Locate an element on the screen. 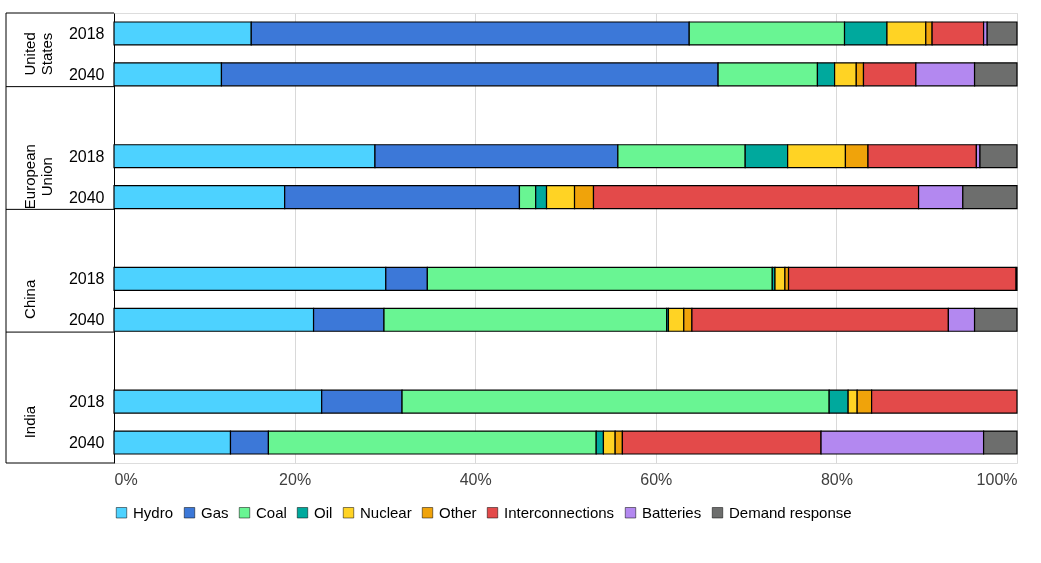 This screenshot has width=1041, height=563. legend-label: Batteries is located at coordinates (672, 512).